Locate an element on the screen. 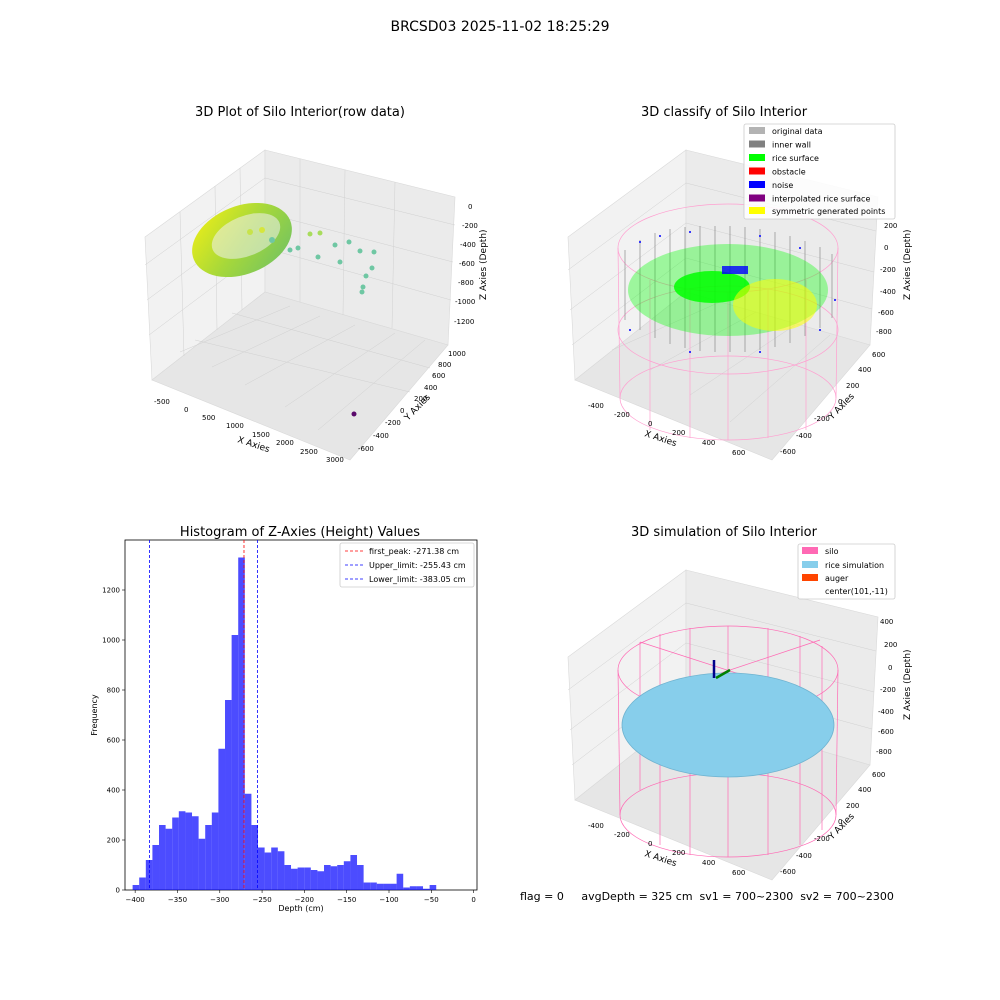 The width and height of the screenshot is (1000, 1000). simulation-title: 3D simulation of Silo Interior is located at coordinates (724, 532).